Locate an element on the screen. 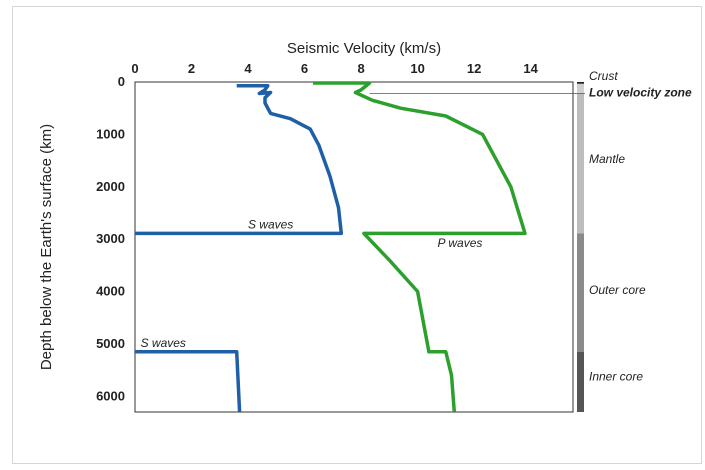 This screenshot has height=470, width=705. x-axis-title: Seismic Velocity (km/s) is located at coordinates (364, 48).